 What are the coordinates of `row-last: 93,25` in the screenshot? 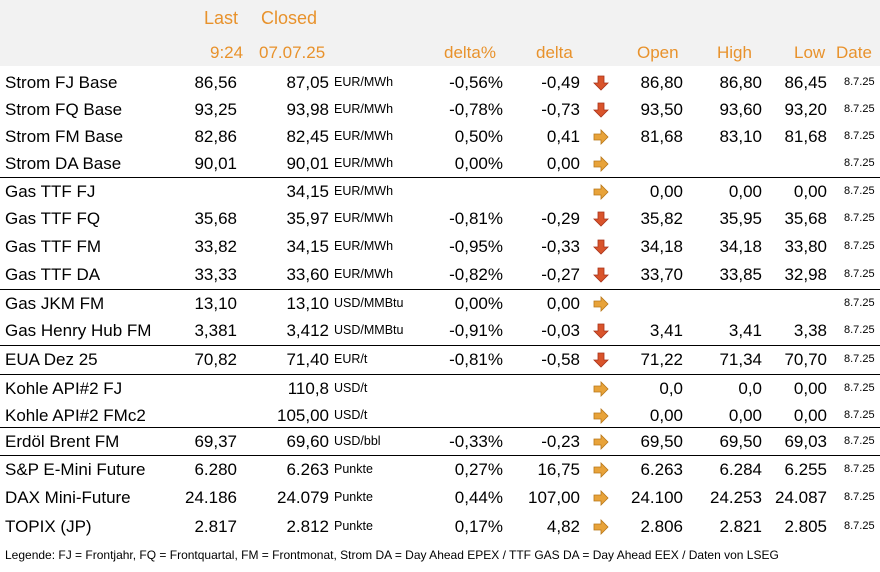 It's located at (215, 109).